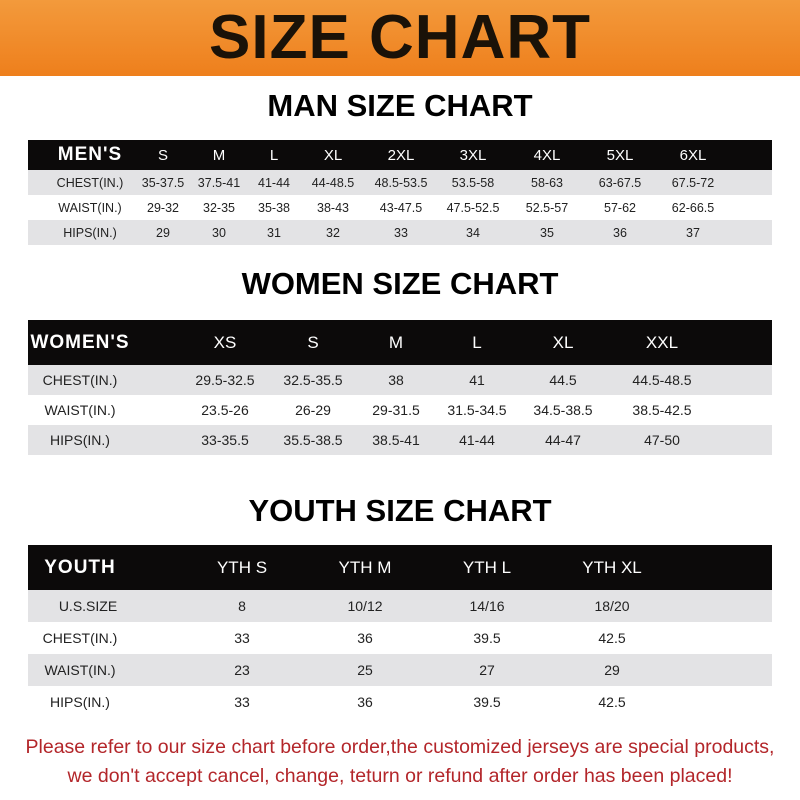 The height and width of the screenshot is (800, 800). I want to click on table-cell: 38-43, so click(333, 207).